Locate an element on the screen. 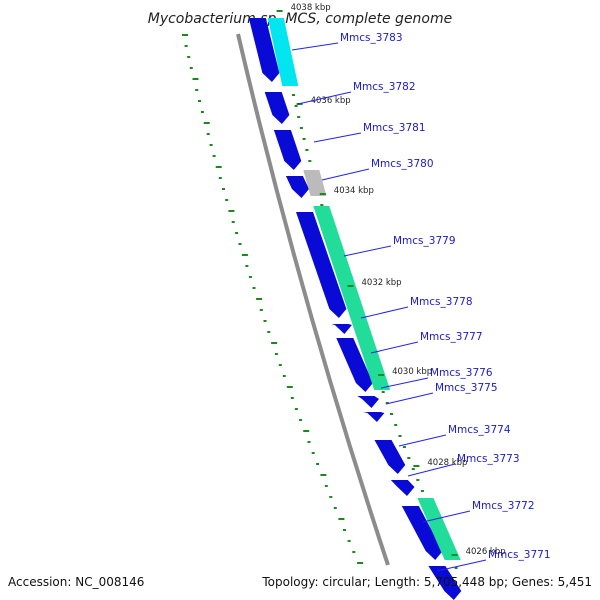 The image size is (600, 600). kbp-label: 4034 kbp is located at coordinates (354, 191).